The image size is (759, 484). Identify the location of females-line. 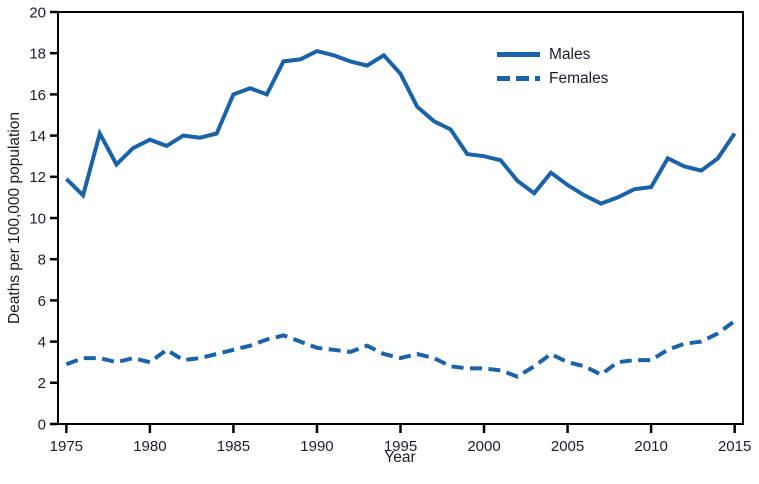
(400, 349).